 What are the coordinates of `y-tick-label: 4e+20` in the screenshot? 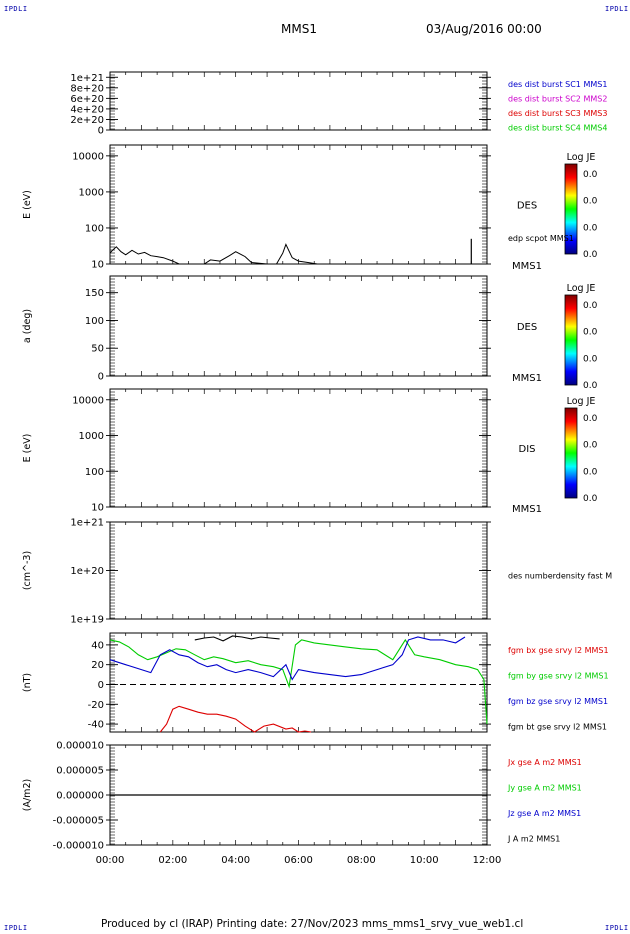 It's located at (87, 109).